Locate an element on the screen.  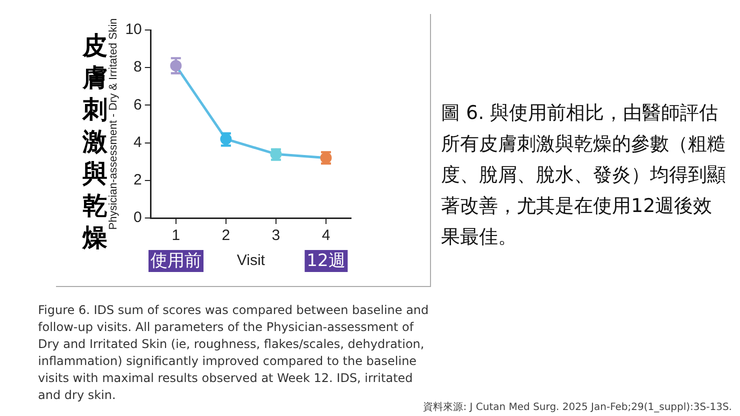
text: 12週 is located at coordinates (326, 261).